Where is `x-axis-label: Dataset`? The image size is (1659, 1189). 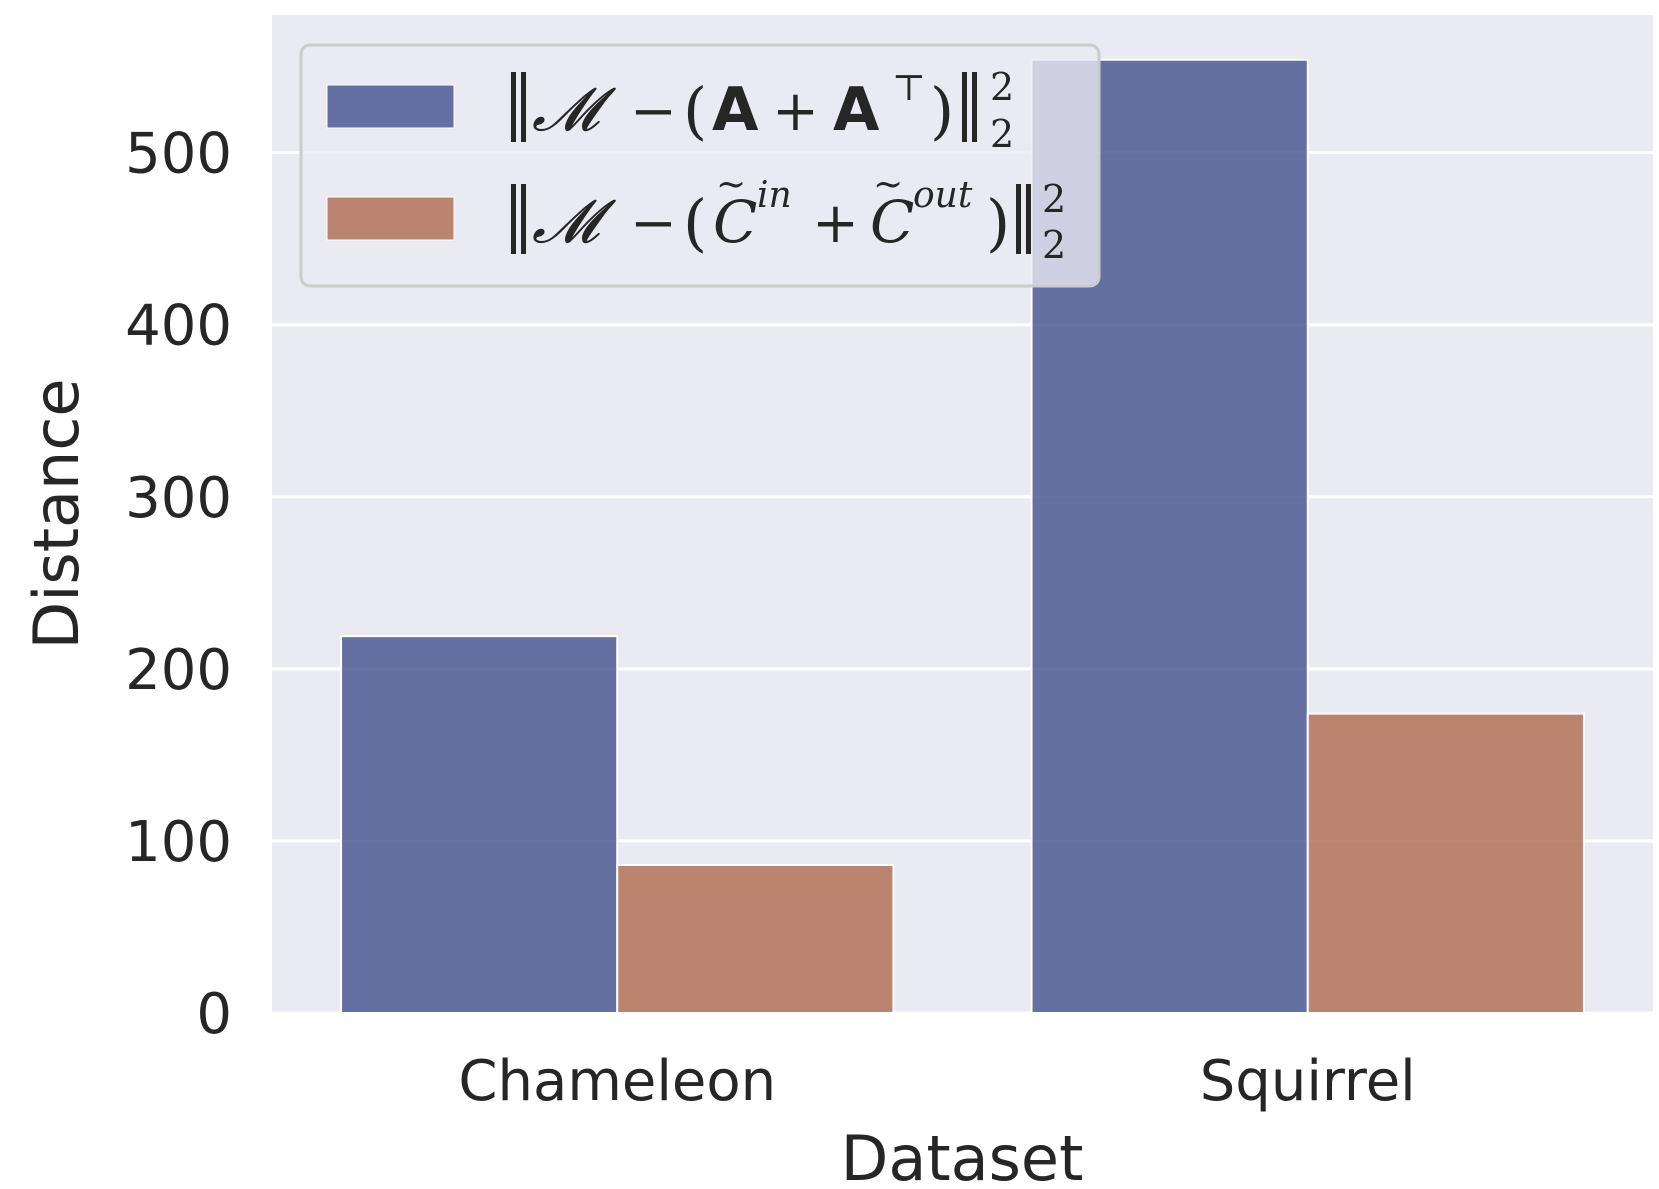
x-axis-label: Dataset is located at coordinates (962, 1155).